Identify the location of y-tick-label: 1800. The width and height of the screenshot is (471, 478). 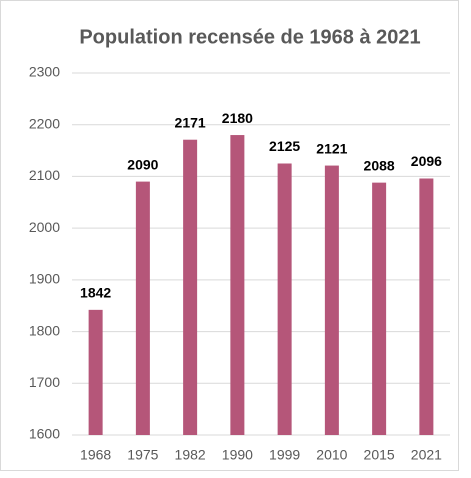
(44, 330).